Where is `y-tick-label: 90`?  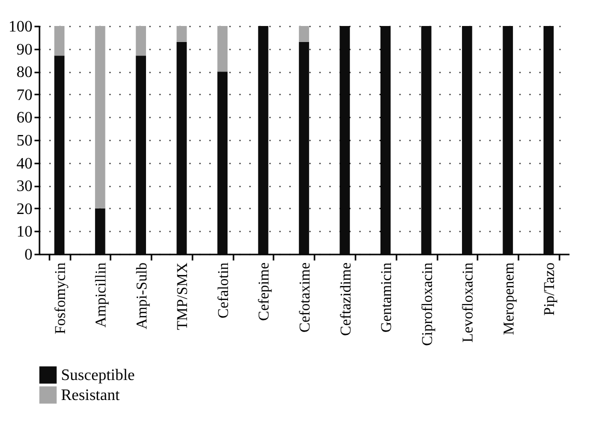 y-tick-label: 90 is located at coordinates (24, 49).